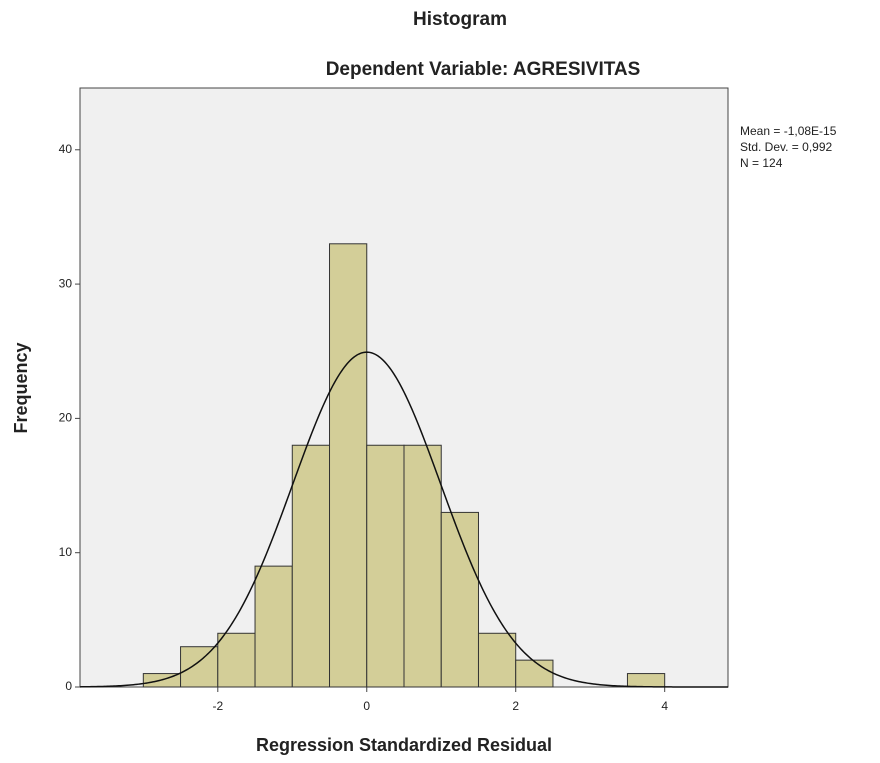 This screenshot has width=880, height=763. Describe the element at coordinates (786, 147) in the screenshot. I see `stat-label: Std. Dev. = 0,992` at that location.